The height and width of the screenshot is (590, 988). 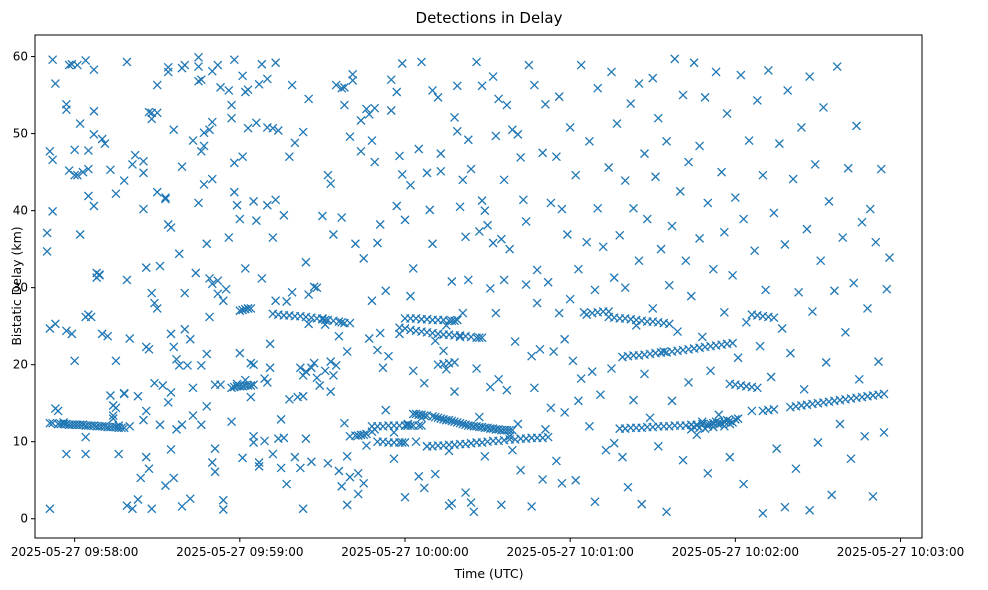 I want to click on y-tick-label: 0, so click(x=24, y=519).